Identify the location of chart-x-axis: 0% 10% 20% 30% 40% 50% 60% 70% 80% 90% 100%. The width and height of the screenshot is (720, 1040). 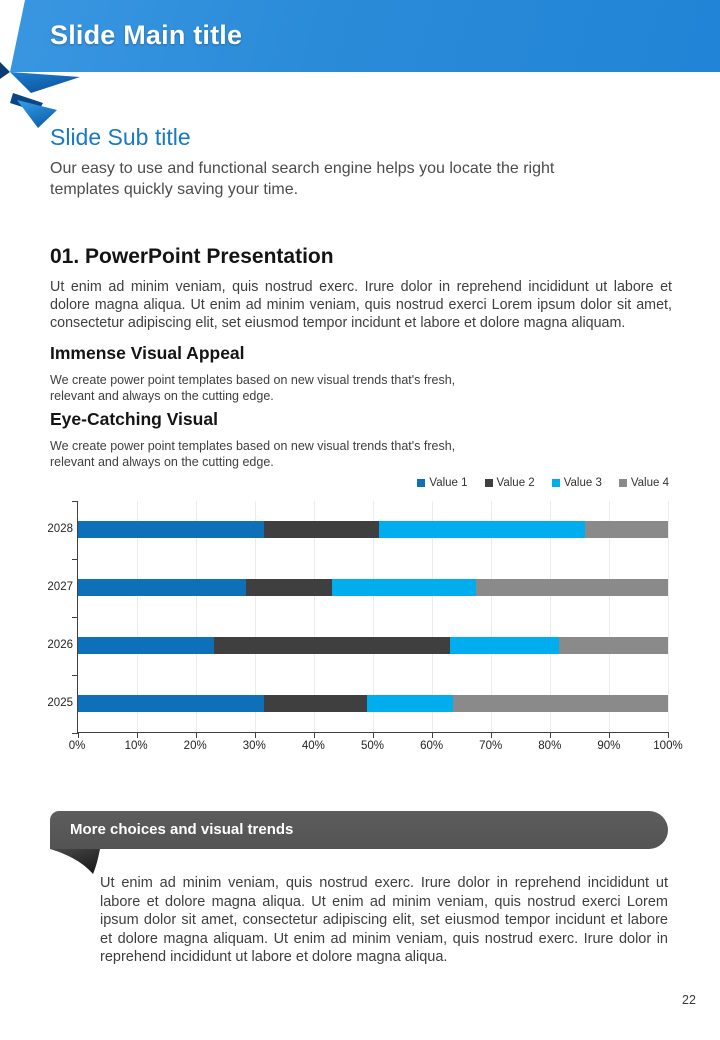
(376, 748).